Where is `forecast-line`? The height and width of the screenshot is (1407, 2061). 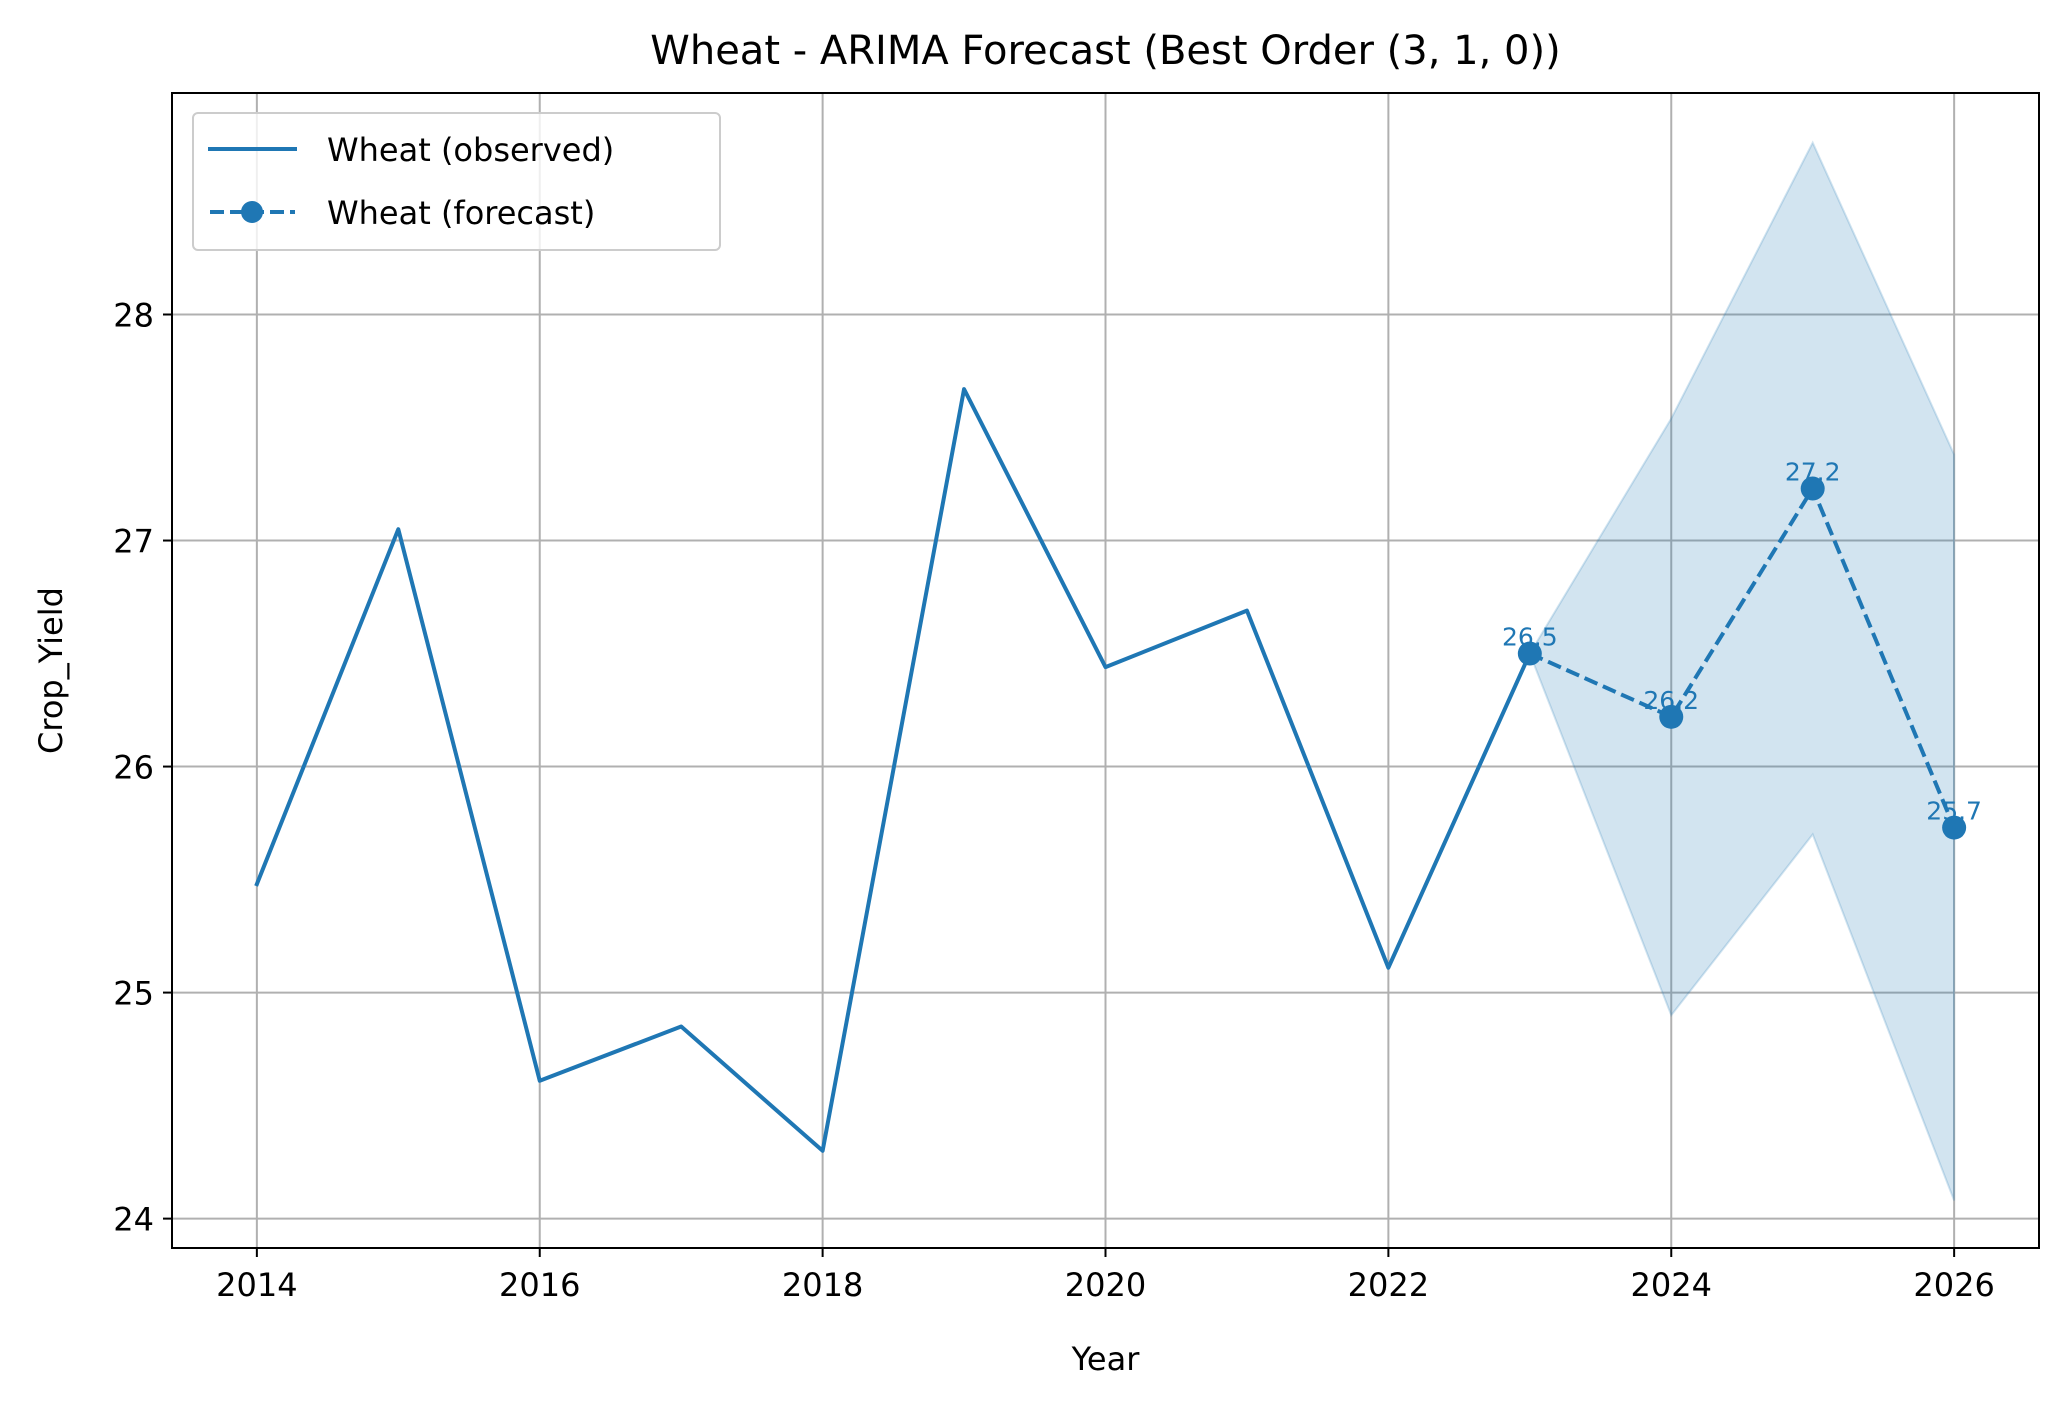 forecast-line is located at coordinates (1742, 657).